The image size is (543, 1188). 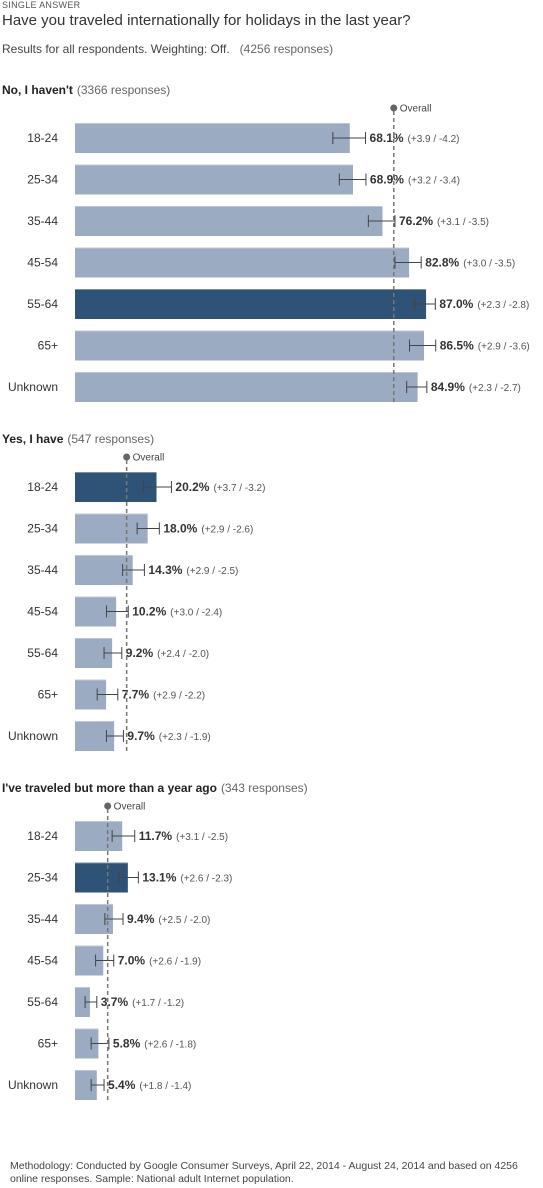 I want to click on confidence-interval-label: (+2.9 / -2.2), so click(x=179, y=696).